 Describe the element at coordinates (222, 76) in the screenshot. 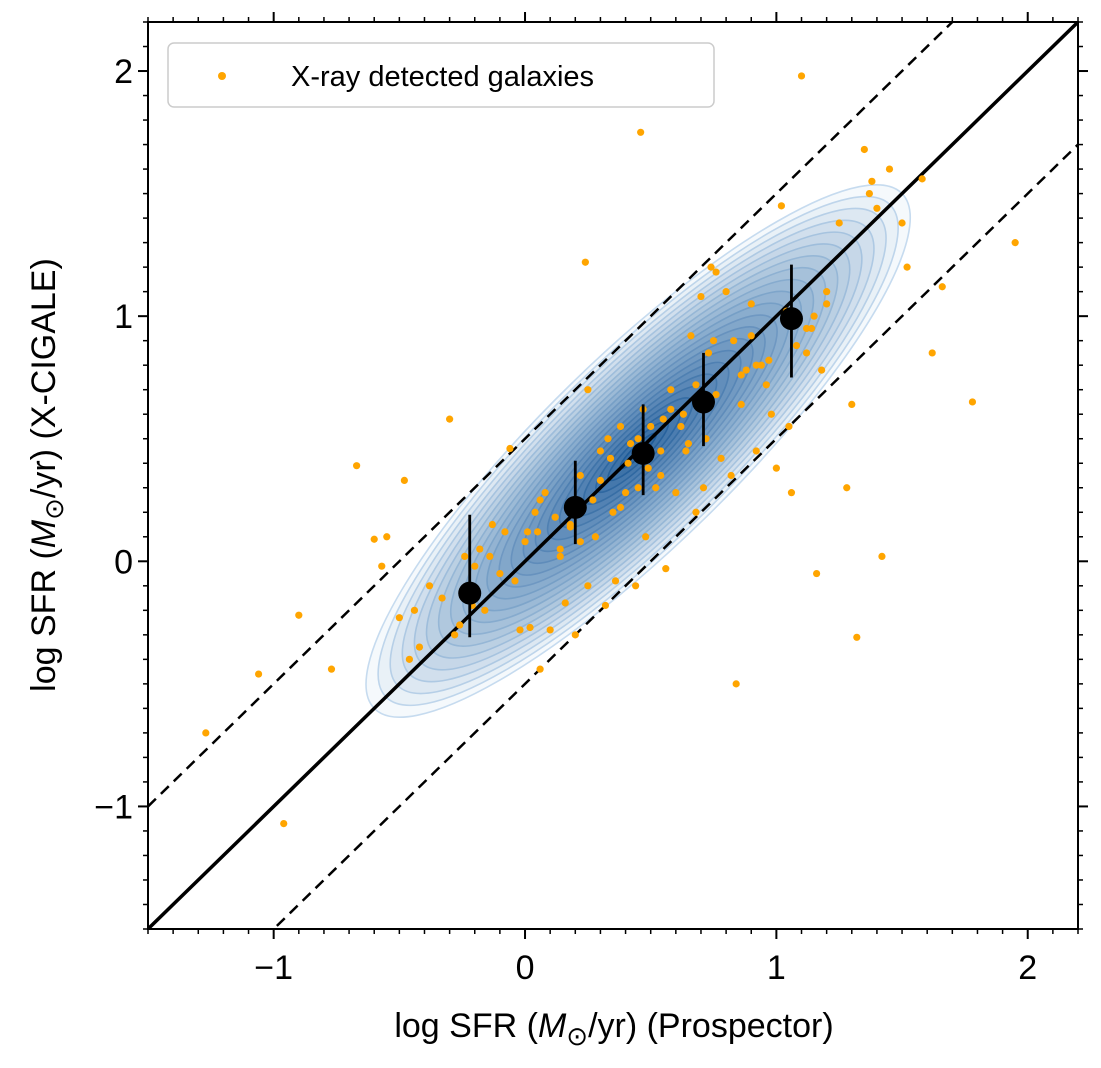

I see `legend-marker` at that location.